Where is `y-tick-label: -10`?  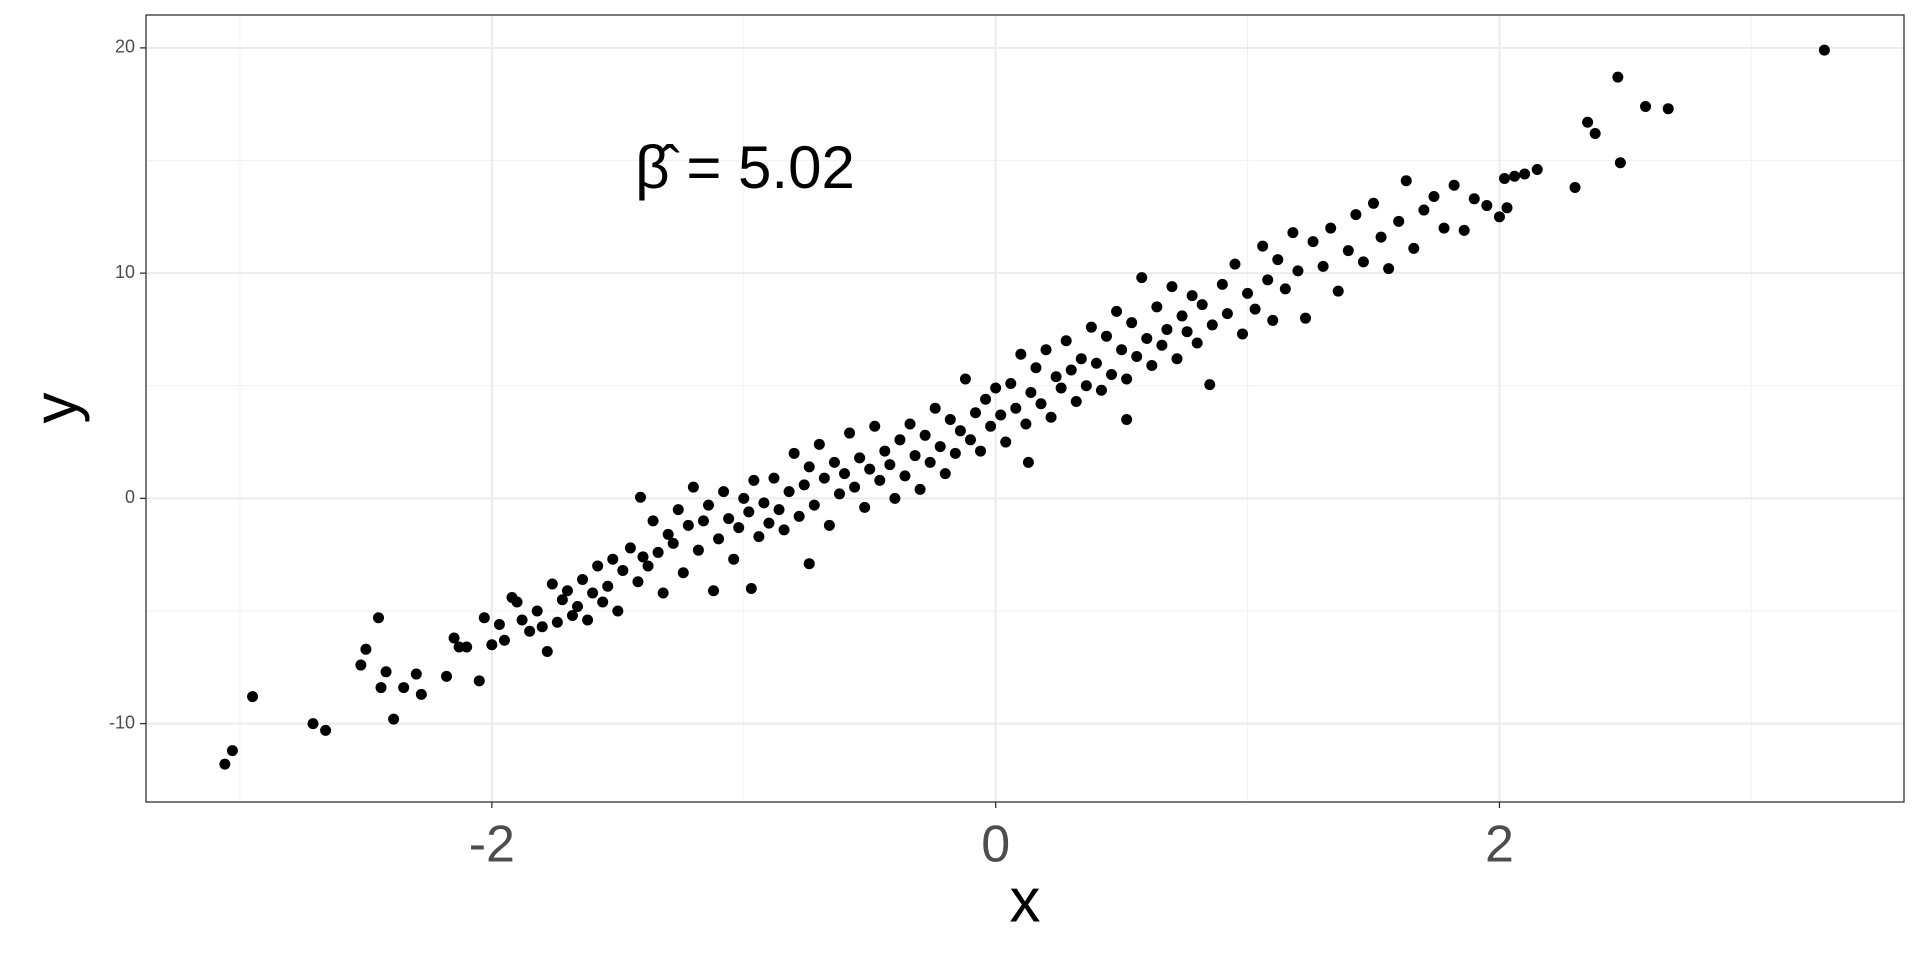 y-tick-label: -10 is located at coordinates (122, 722).